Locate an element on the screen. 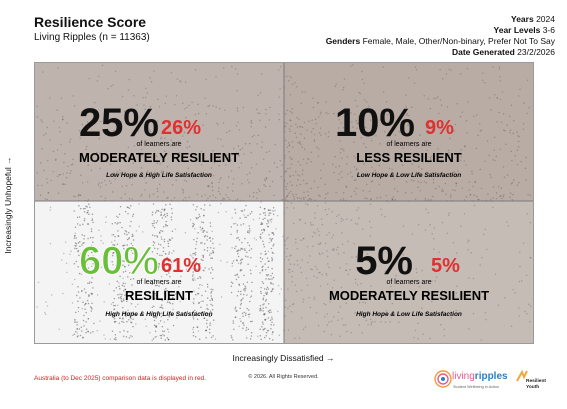 Image resolution: width=567 pixels, height=409 pixels. quadrant-label: MODERATELY RESILIENT is located at coordinates (159, 157).